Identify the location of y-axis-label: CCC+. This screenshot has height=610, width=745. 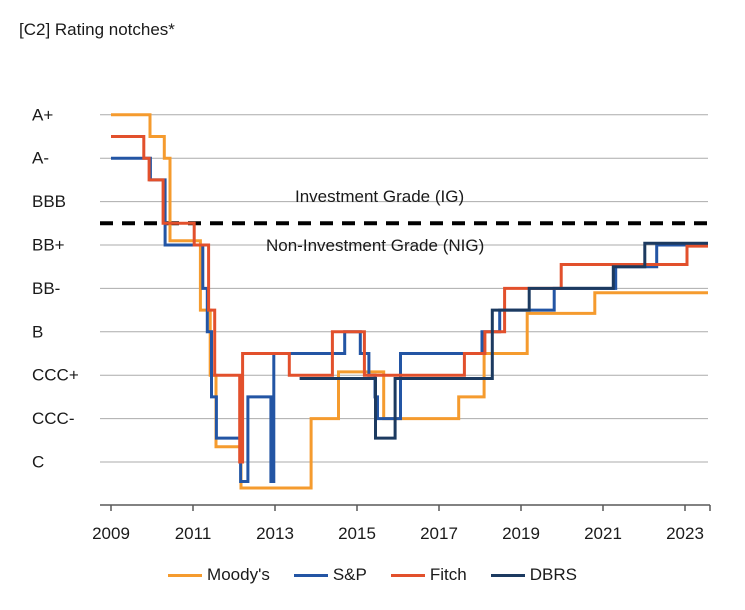
(55, 375).